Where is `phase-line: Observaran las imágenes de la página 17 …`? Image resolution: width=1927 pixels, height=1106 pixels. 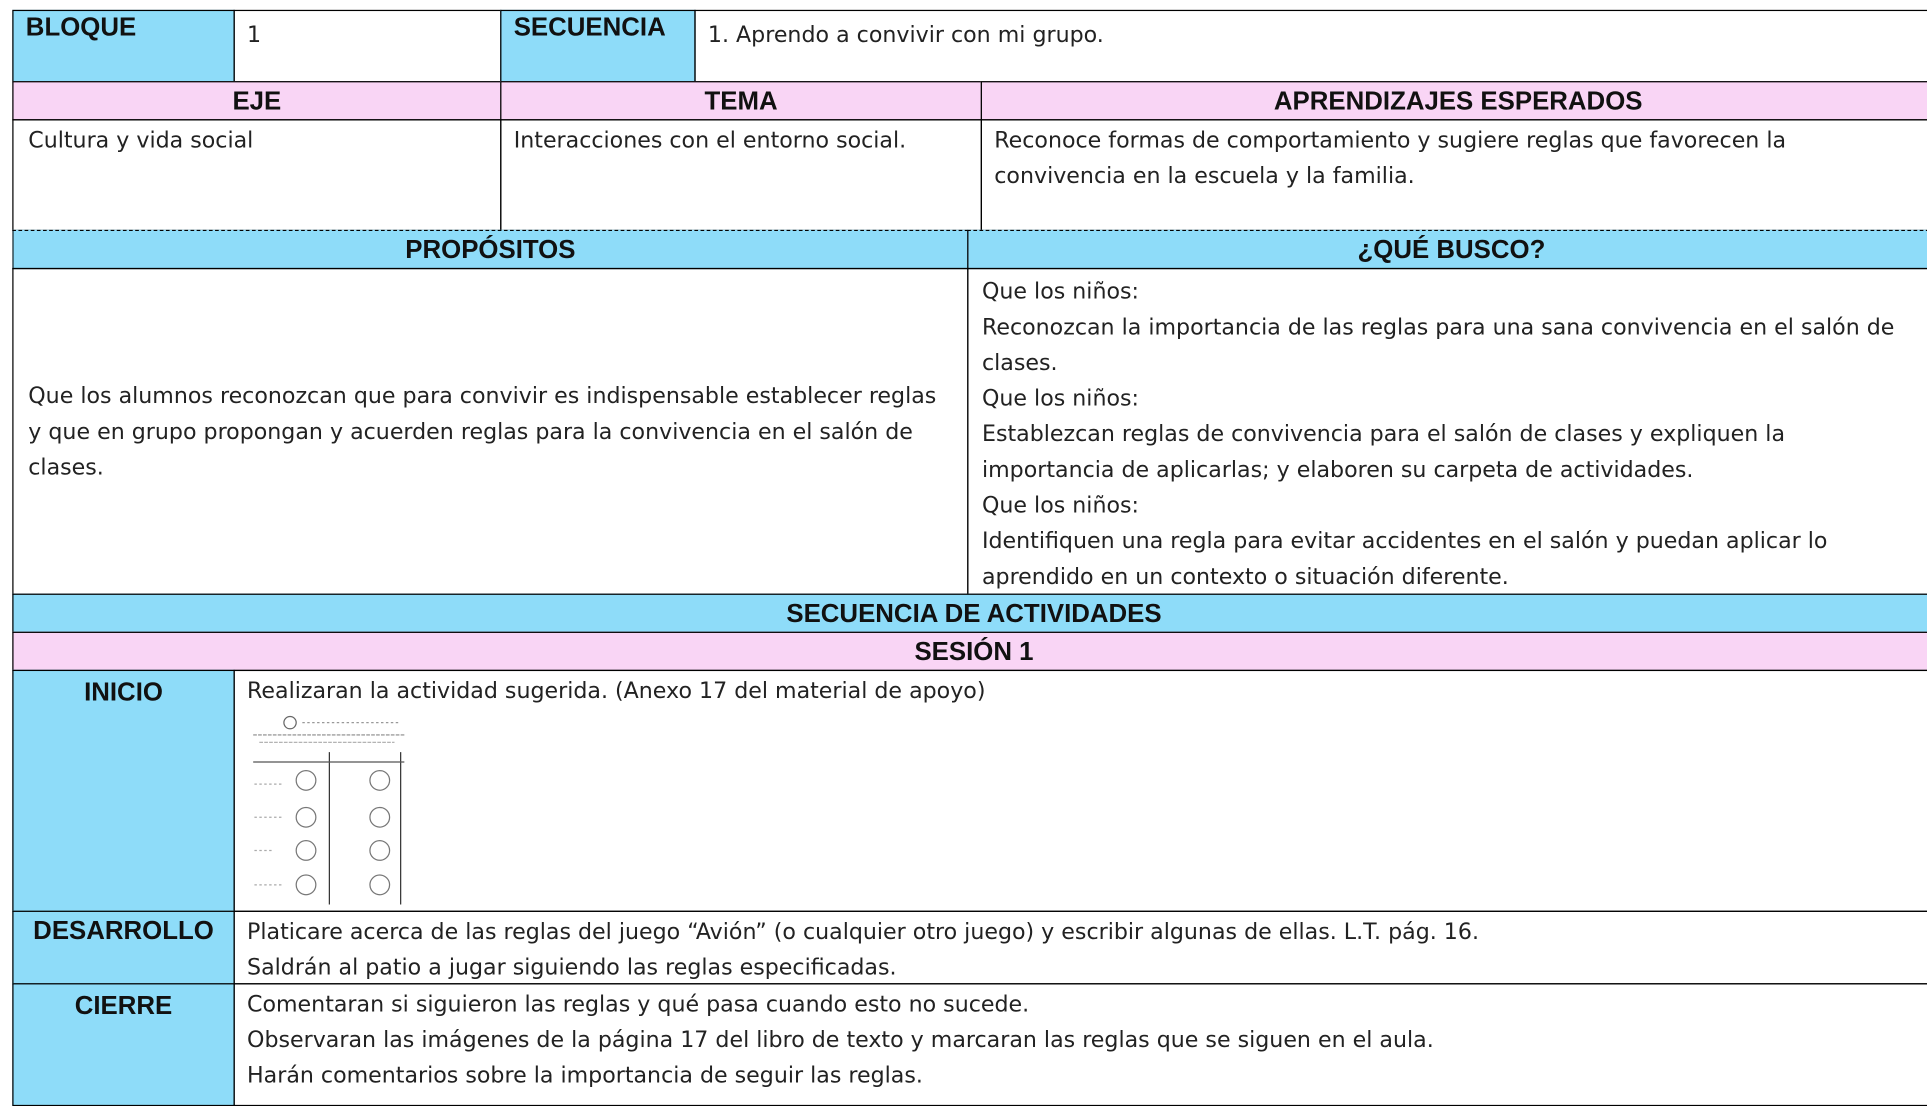 phase-line: Observaran las imágenes de la página 17 … is located at coordinates (840, 1040).